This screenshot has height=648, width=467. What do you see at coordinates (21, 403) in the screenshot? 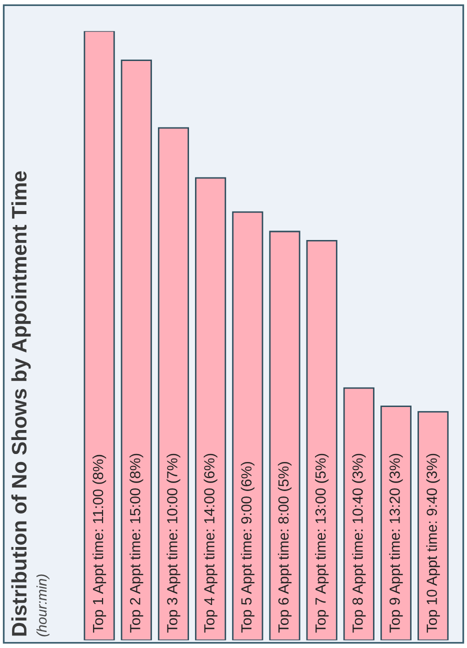
I see `text: Distribution of No Shows by Appointment Time` at bounding box center [21, 403].